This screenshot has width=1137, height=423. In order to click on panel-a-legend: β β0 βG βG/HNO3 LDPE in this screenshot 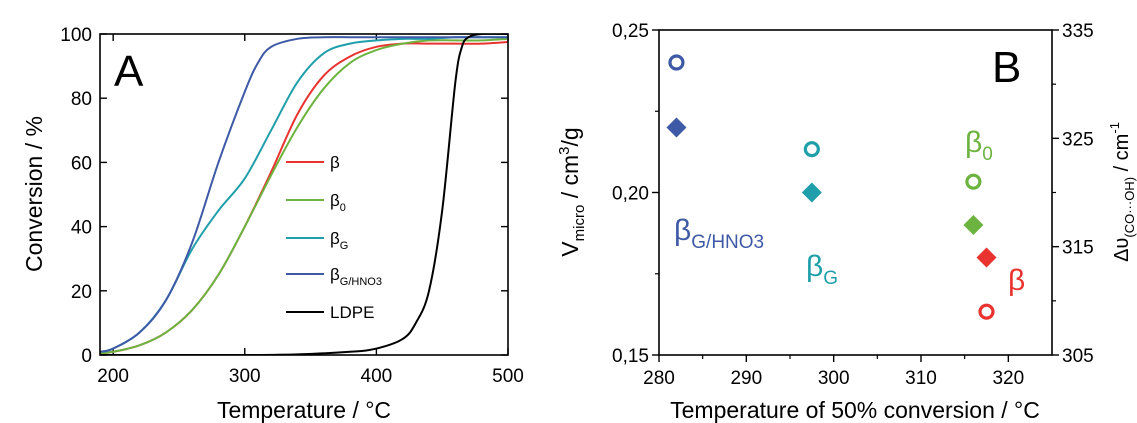, I will do `click(334, 237)`.